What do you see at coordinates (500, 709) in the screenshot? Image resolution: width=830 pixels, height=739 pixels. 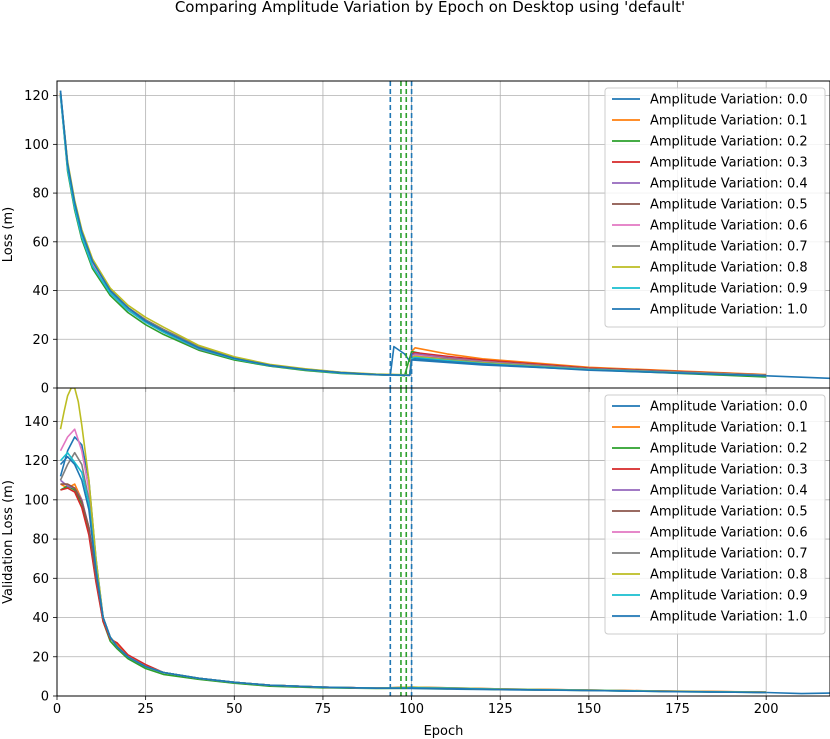 I see `x-tick-label: 125` at bounding box center [500, 709].